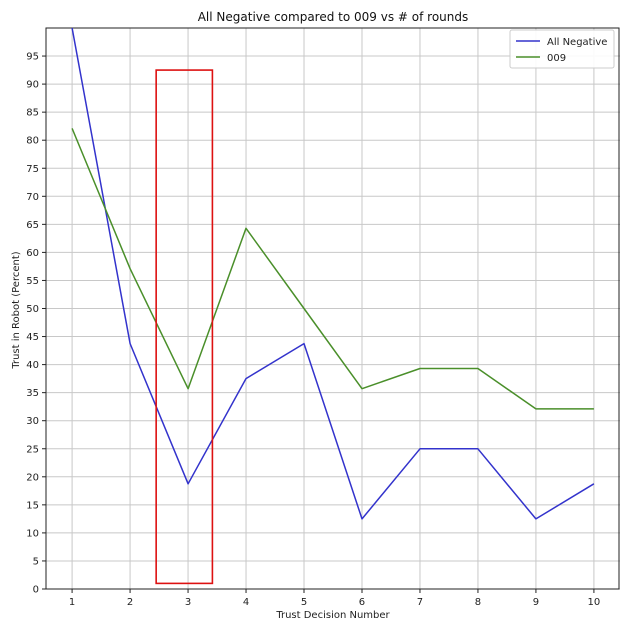  I want to click on y-tick-label: 0, so click(36, 590).